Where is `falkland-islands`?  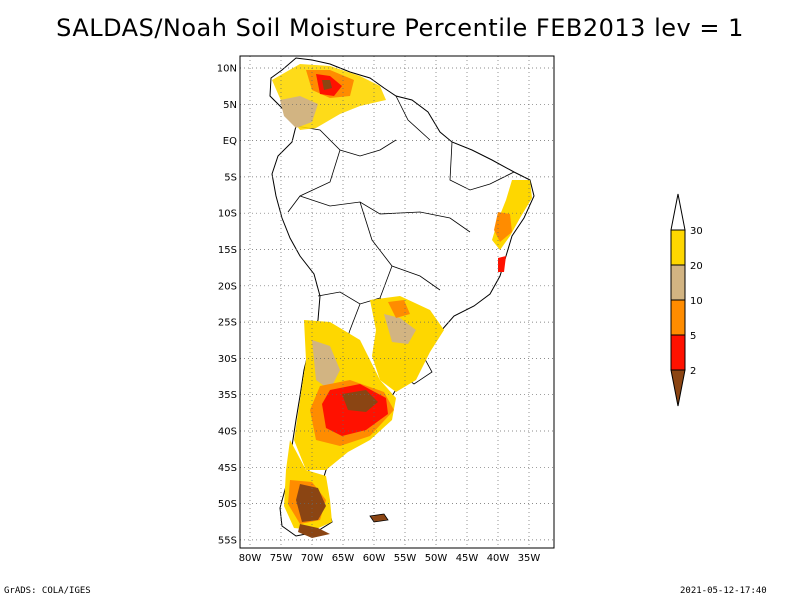
falkland-islands is located at coordinates (379, 518).